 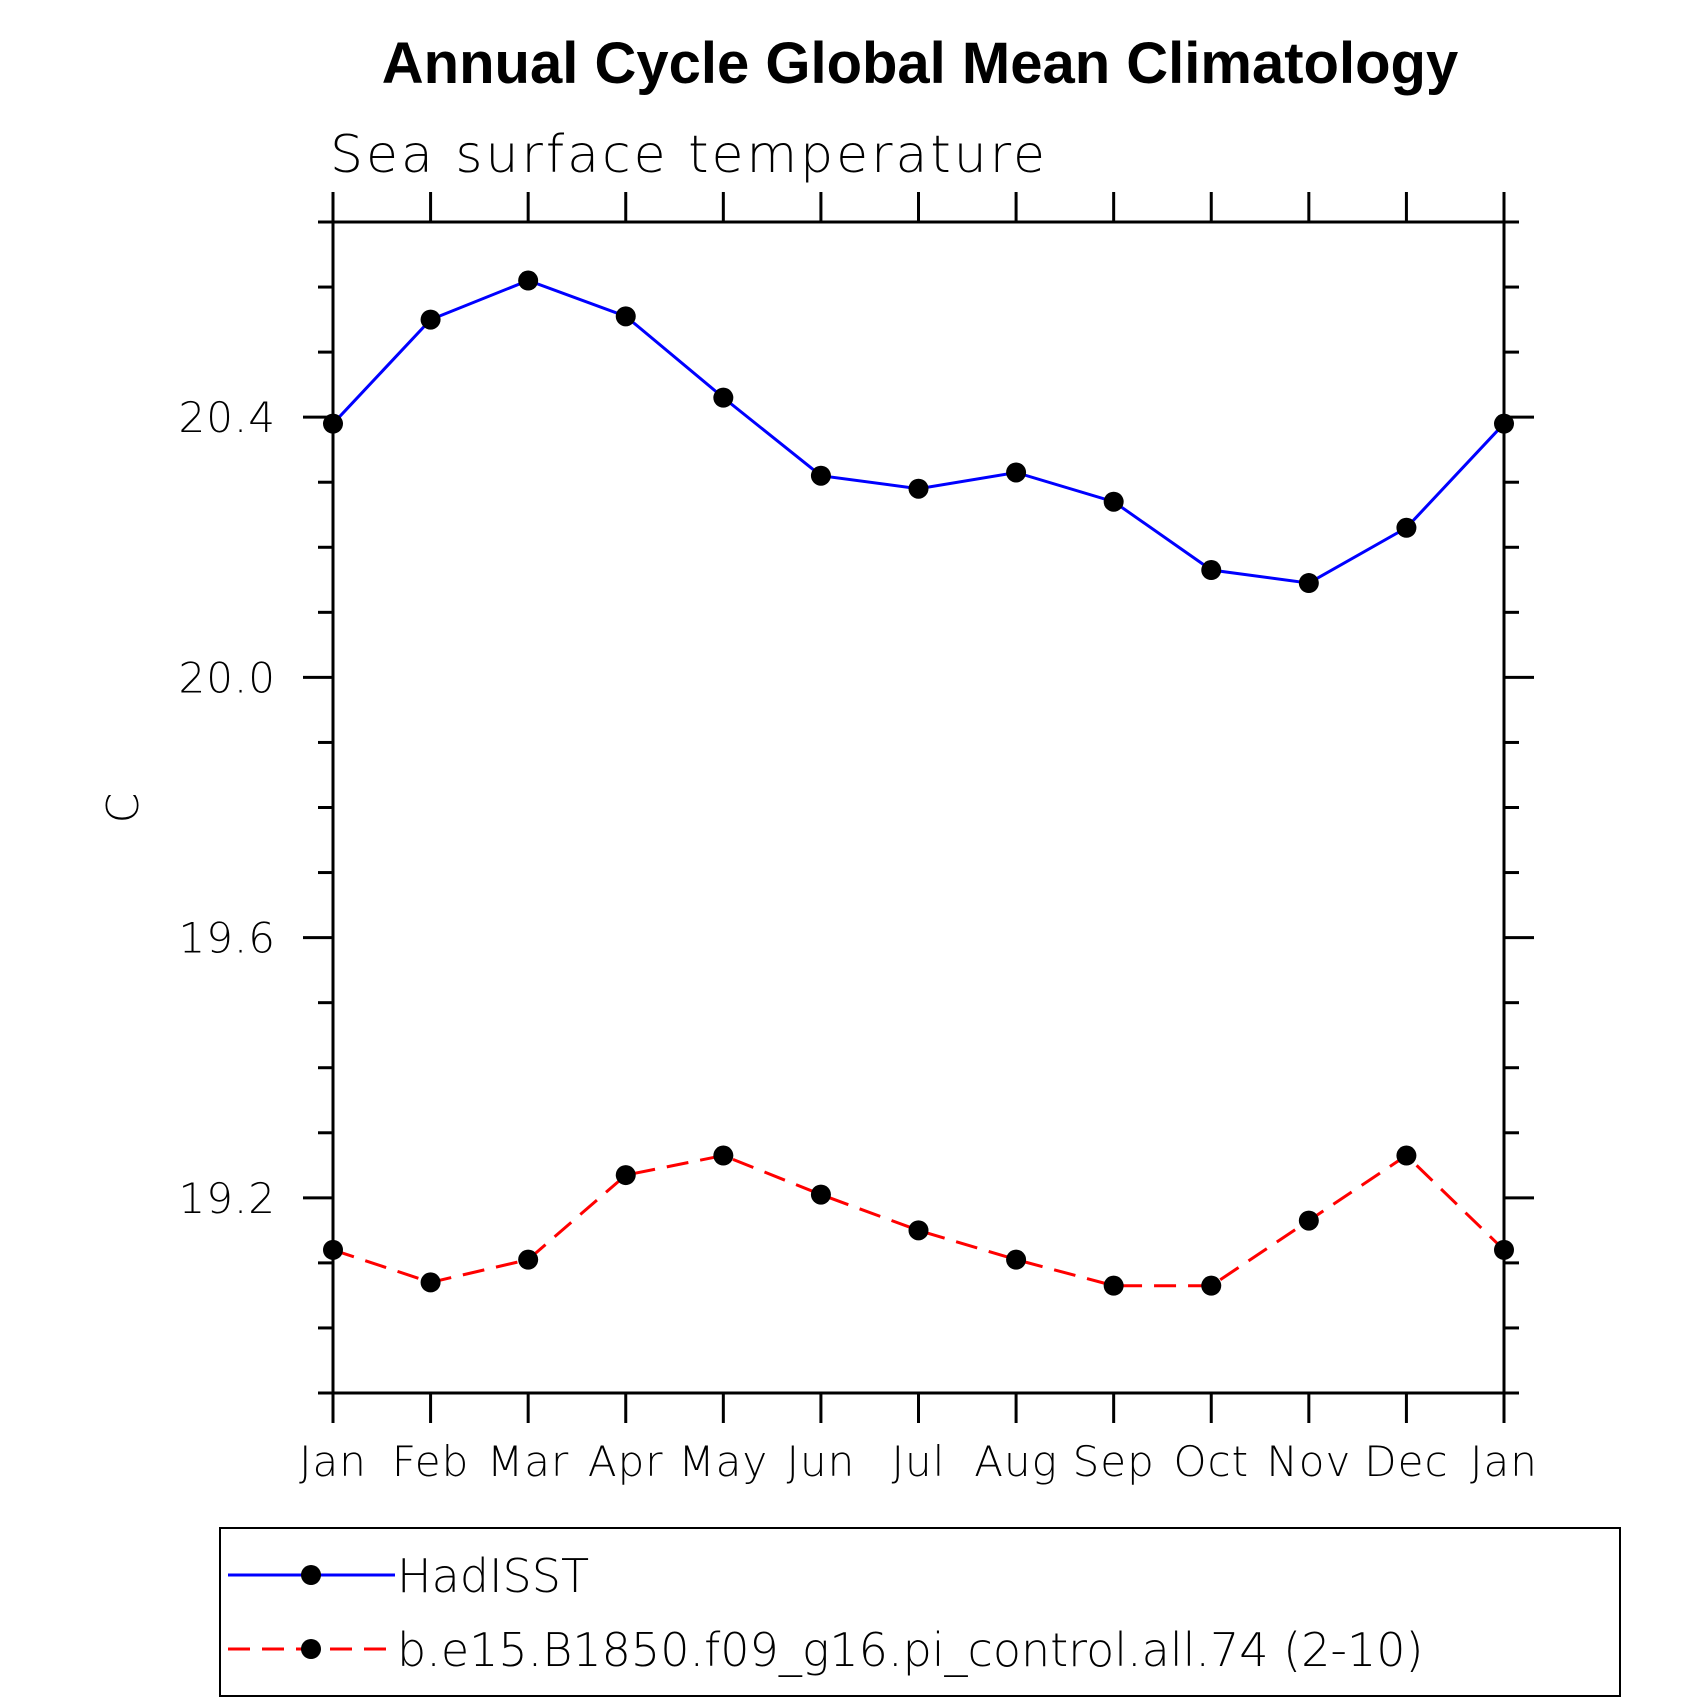 What do you see at coordinates (920, 63) in the screenshot?
I see `chart-title: Annual Cycle Global Mean Climatology` at bounding box center [920, 63].